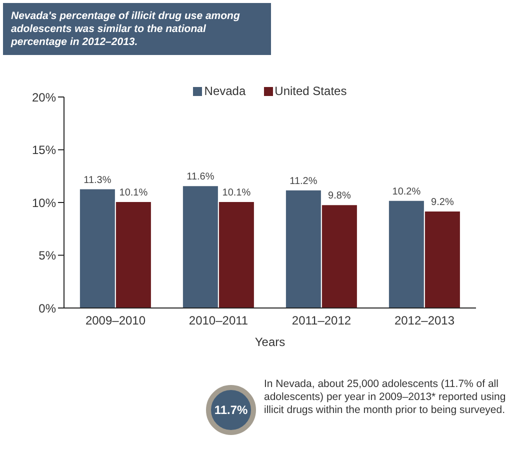 The image size is (514, 449). I want to click on legend-label: United States, so click(310, 91).